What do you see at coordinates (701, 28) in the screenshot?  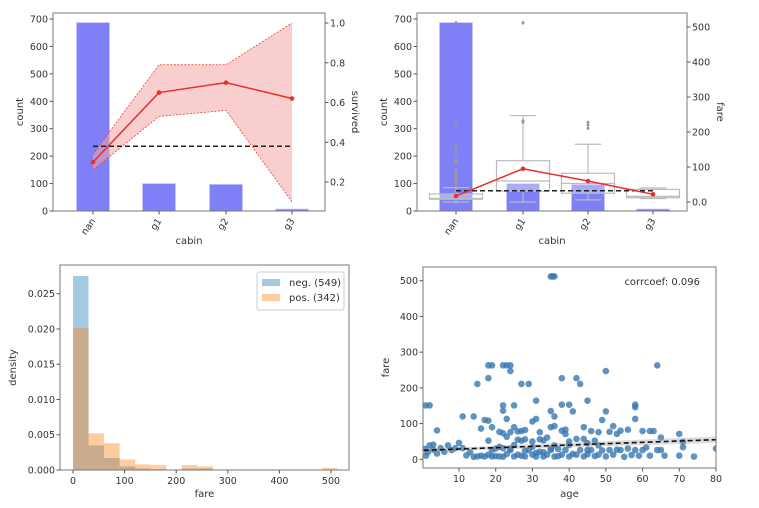 I see `y-right-tick-label: 500` at bounding box center [701, 28].